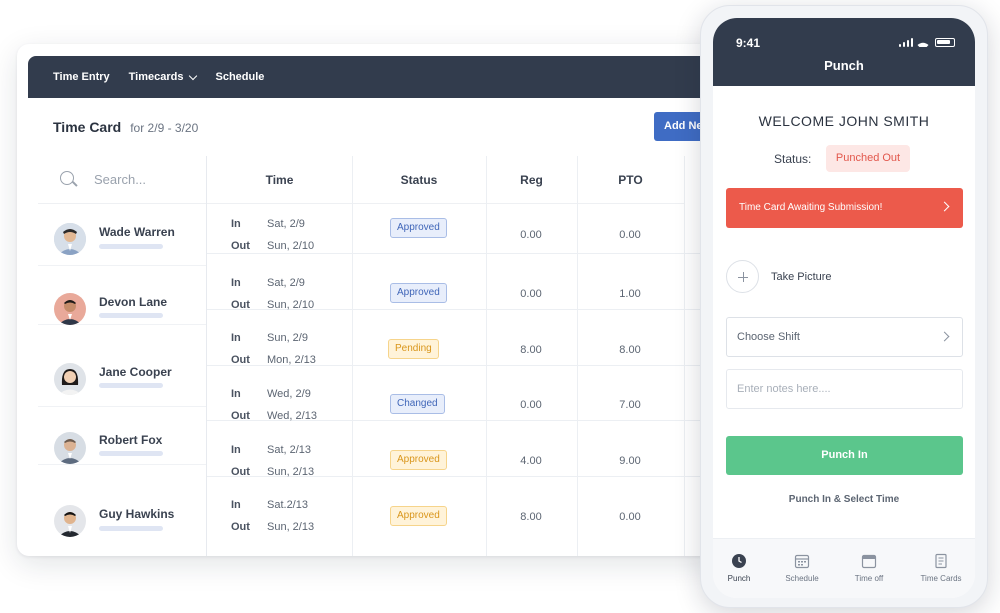 The width and height of the screenshot is (1000, 613). What do you see at coordinates (802, 561) in the screenshot?
I see `calendar-icon` at bounding box center [802, 561].